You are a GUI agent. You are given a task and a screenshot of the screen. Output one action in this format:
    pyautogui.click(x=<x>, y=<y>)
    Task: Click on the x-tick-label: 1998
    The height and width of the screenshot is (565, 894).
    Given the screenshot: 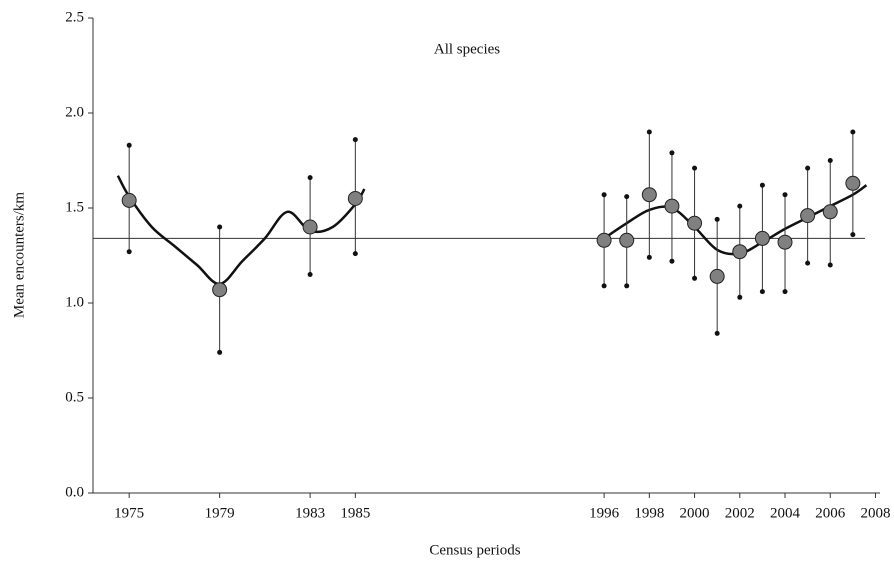 What is the action you would take?
    pyautogui.click(x=649, y=513)
    